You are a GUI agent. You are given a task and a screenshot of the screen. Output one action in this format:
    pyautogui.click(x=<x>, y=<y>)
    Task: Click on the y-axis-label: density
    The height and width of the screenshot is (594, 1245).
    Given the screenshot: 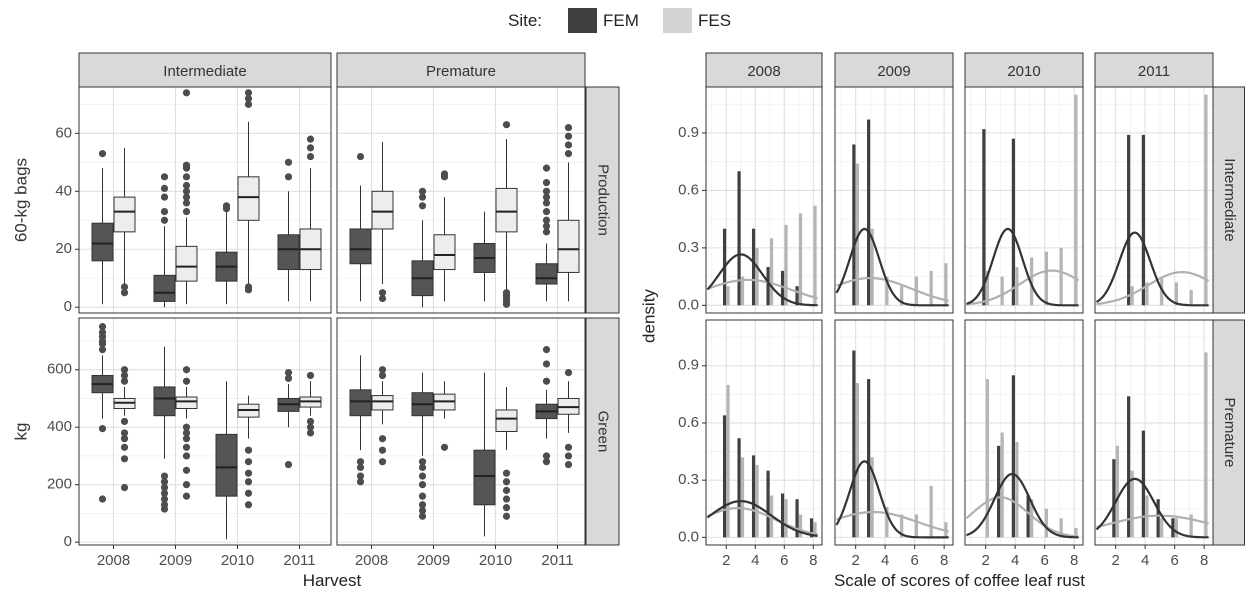 What is the action you would take?
    pyautogui.click(x=648, y=316)
    